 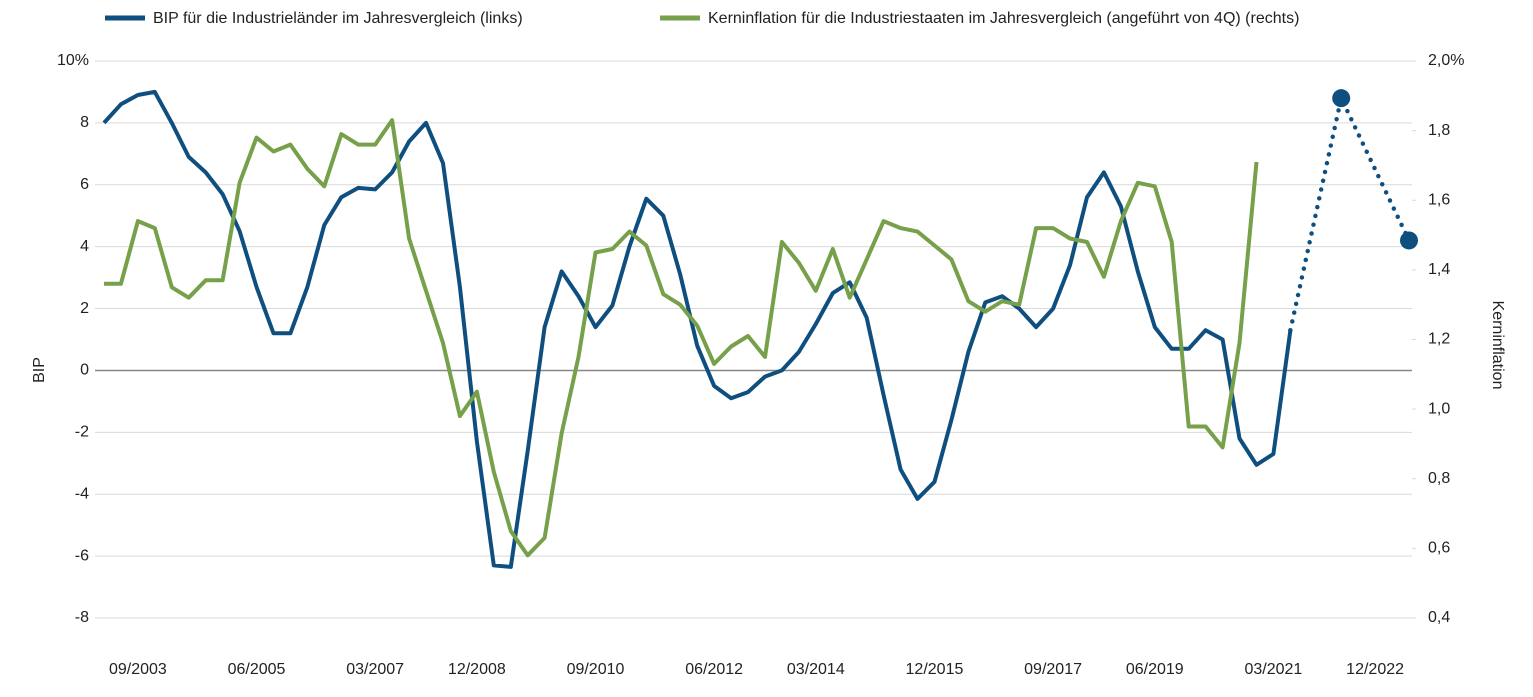 What do you see at coordinates (1439, 130) in the screenshot?
I see `y2-tick-label: 1,8` at bounding box center [1439, 130].